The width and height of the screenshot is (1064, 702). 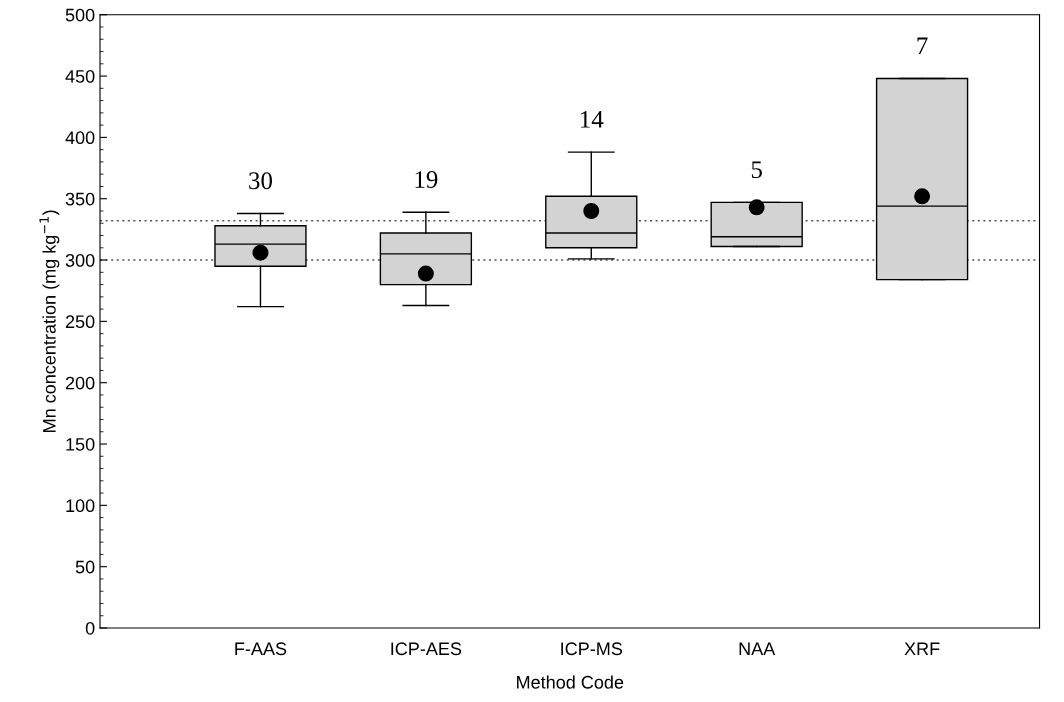 What do you see at coordinates (922, 648) in the screenshot?
I see `x-tick-label: XRF` at bounding box center [922, 648].